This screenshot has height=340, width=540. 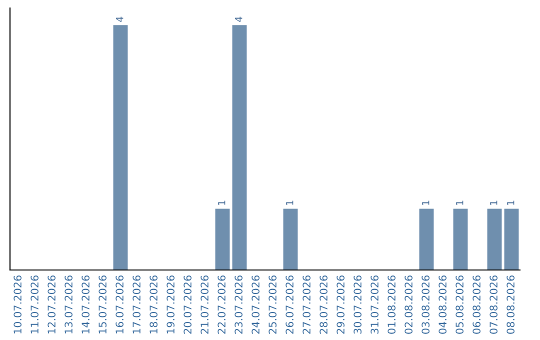 What do you see at coordinates (408, 305) in the screenshot?
I see `x-tick-label: 02.08.2026` at bounding box center [408, 305].